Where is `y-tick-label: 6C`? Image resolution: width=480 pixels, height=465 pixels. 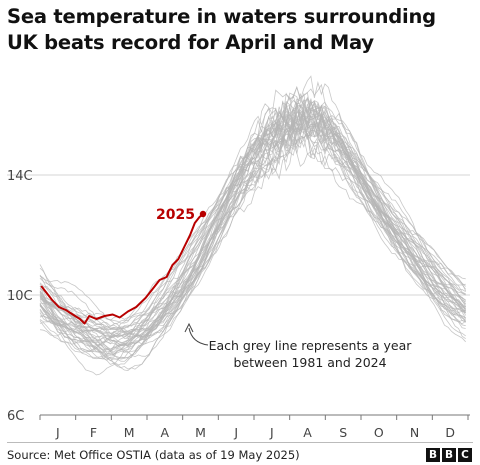
y-tick-label: 6C is located at coordinates (15, 416).